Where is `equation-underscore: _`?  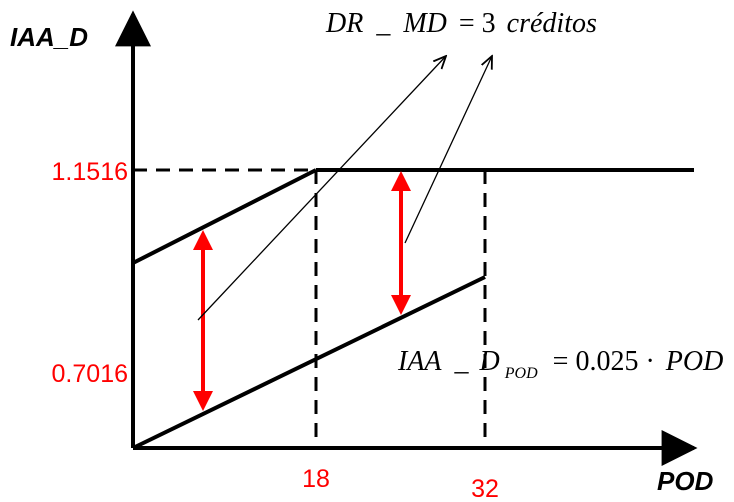 equation-underscore: _ is located at coordinates (462, 361).